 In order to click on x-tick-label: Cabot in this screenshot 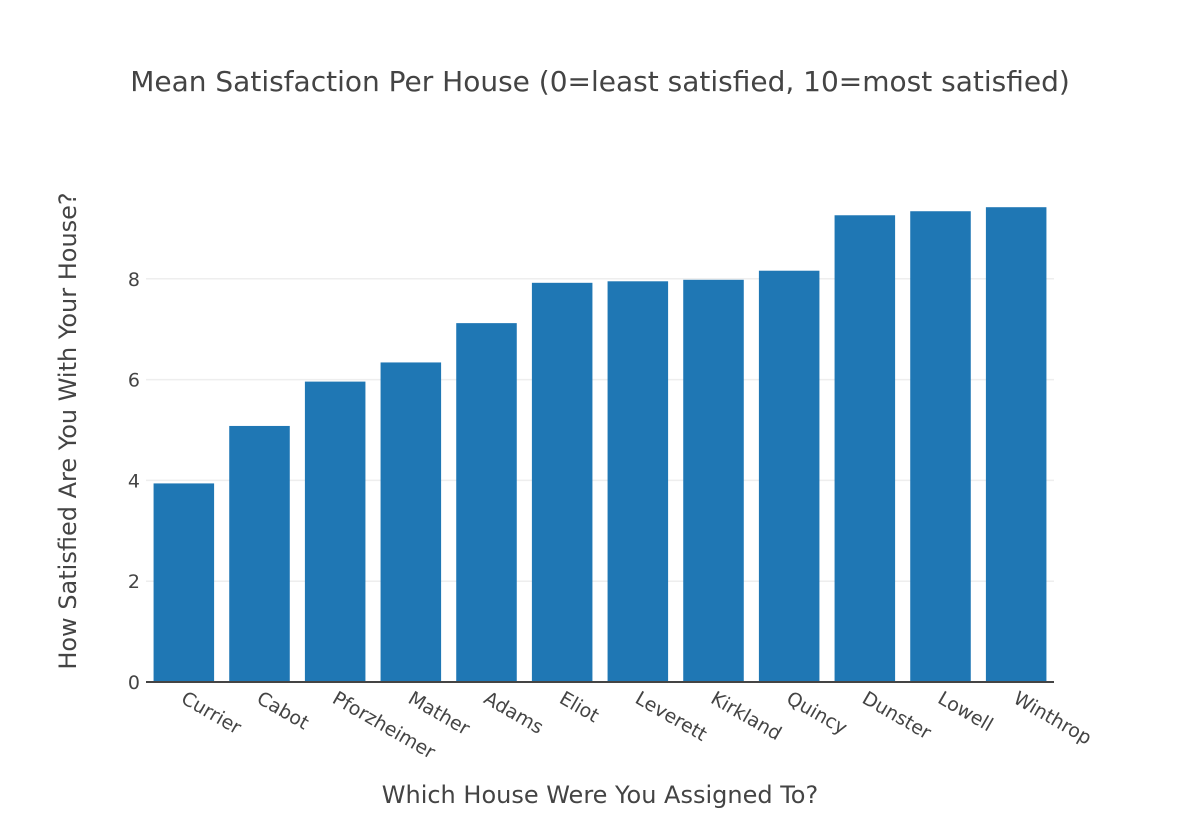, I will do `click(283, 710)`.